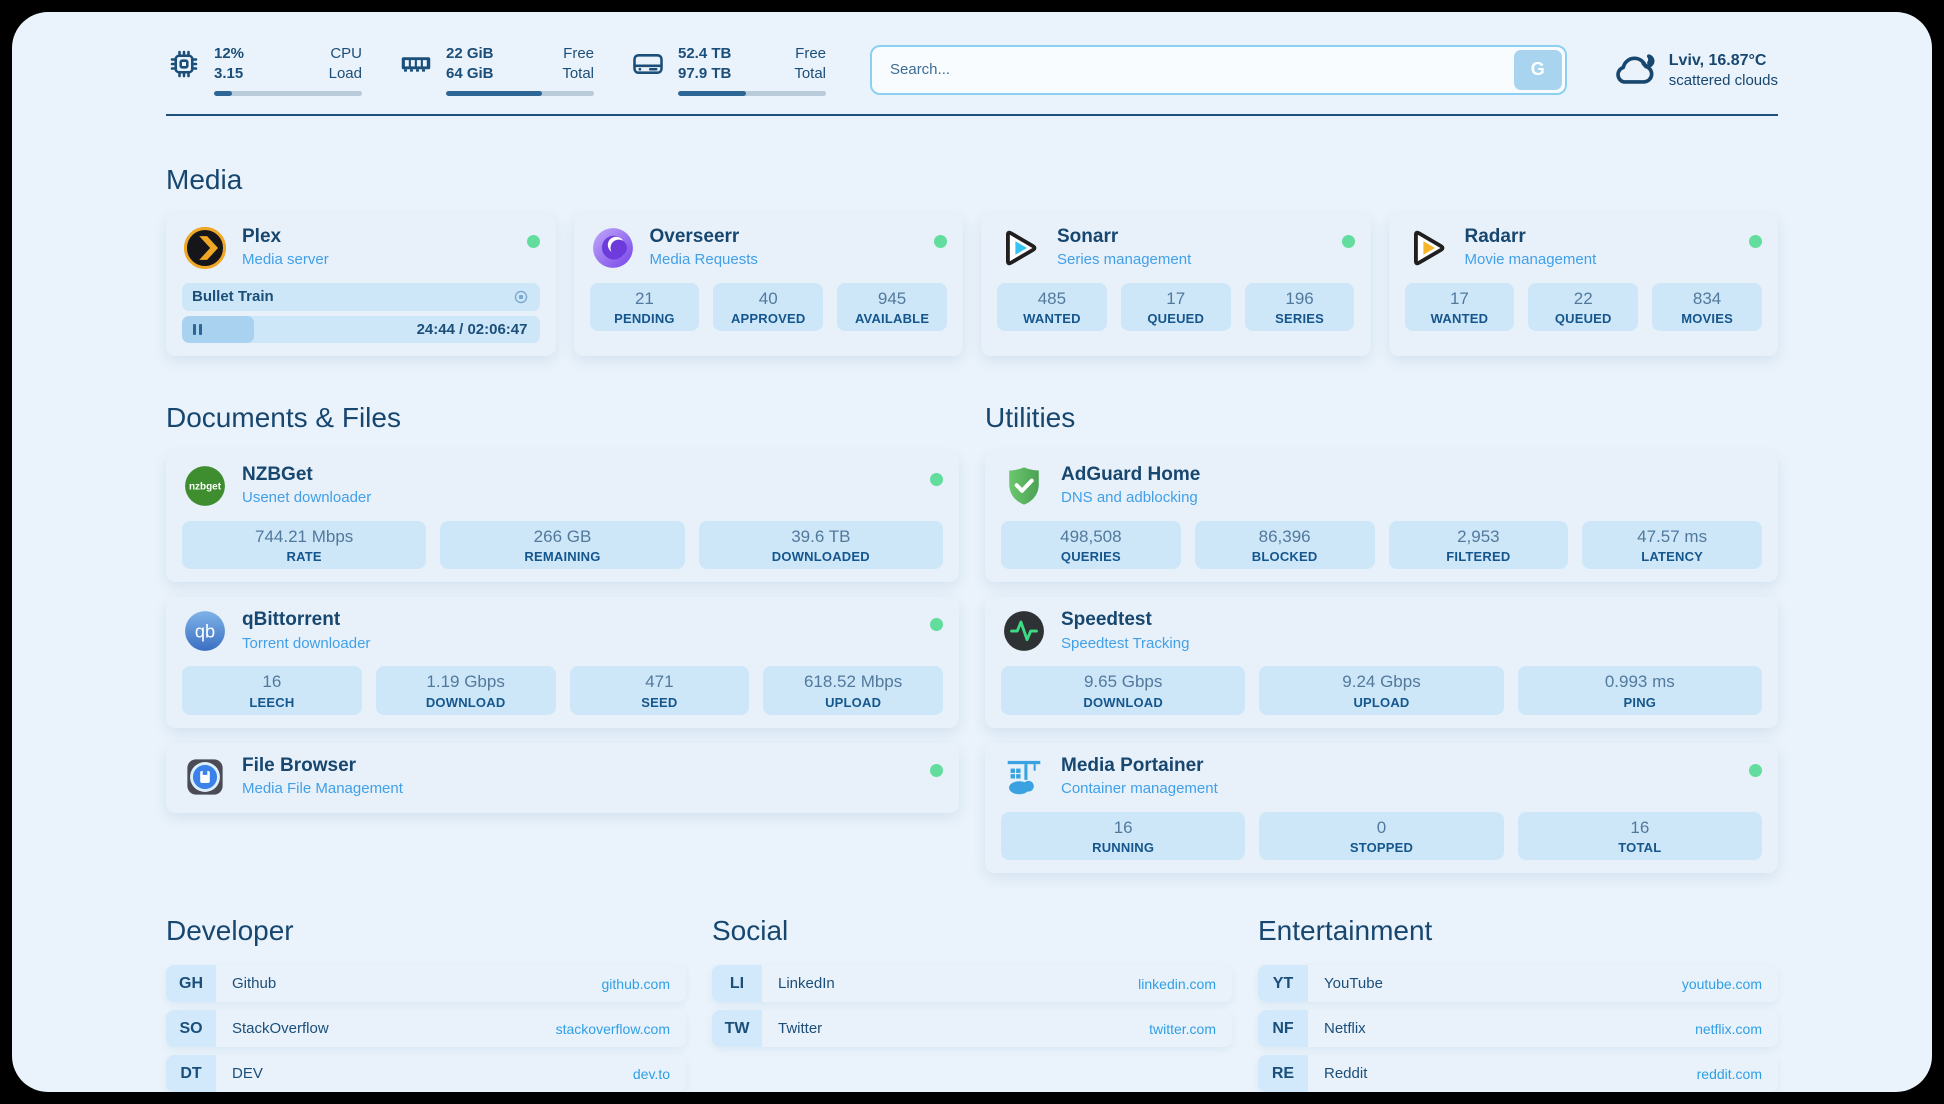 The width and height of the screenshot is (1944, 1104). Describe the element at coordinates (972, 1029) in the screenshot. I see `bookmark-twitter: TW Twitter twitter.com` at that location.